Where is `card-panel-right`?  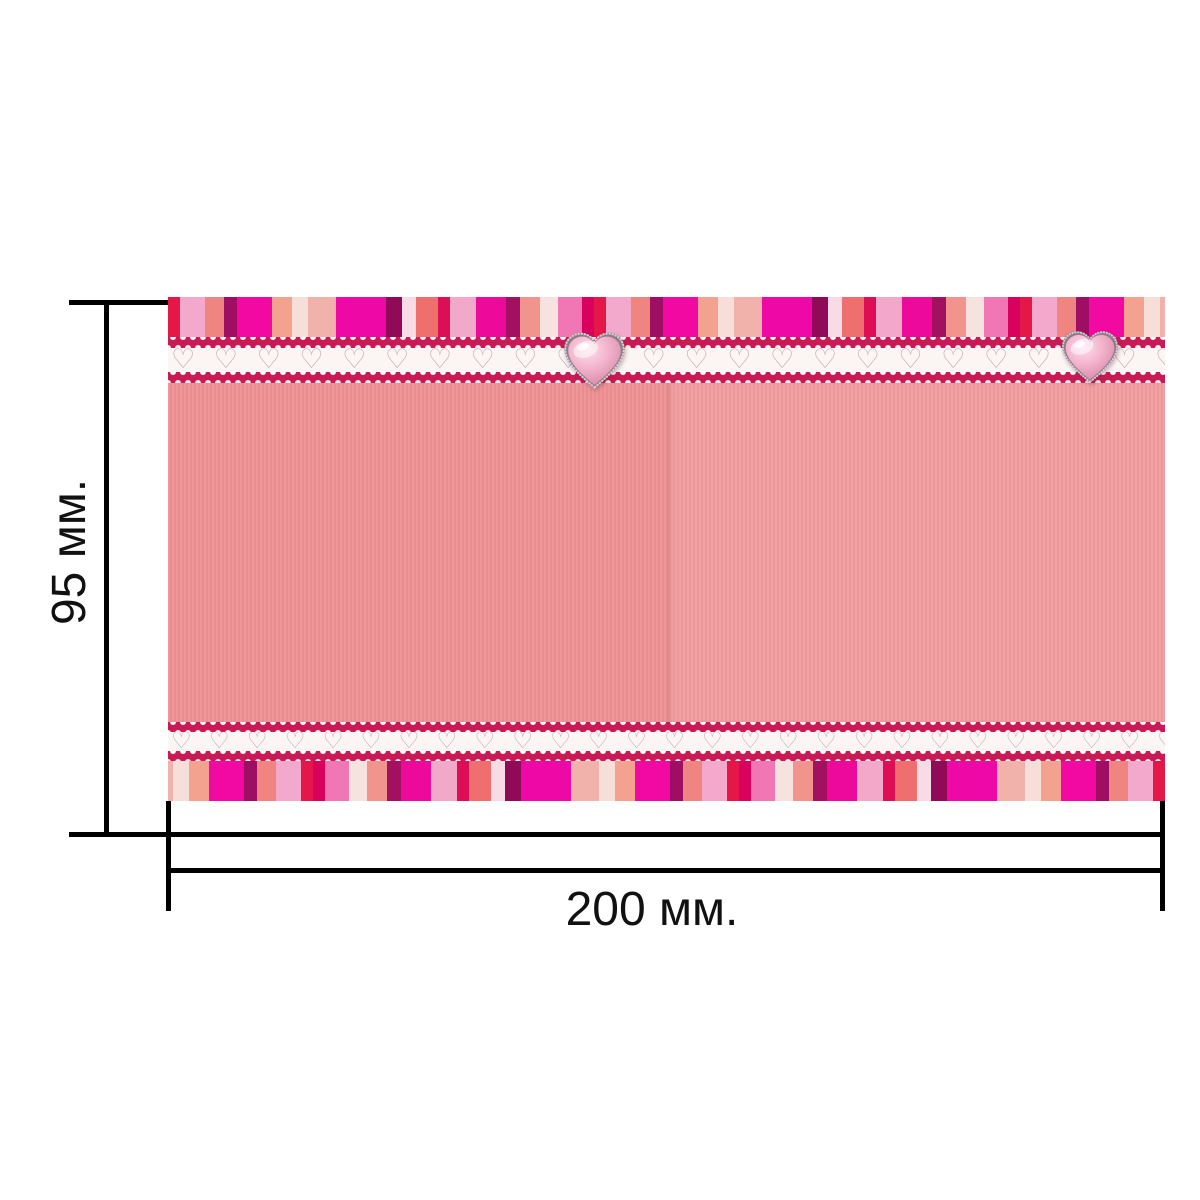
card-panel-right is located at coordinates (915, 552).